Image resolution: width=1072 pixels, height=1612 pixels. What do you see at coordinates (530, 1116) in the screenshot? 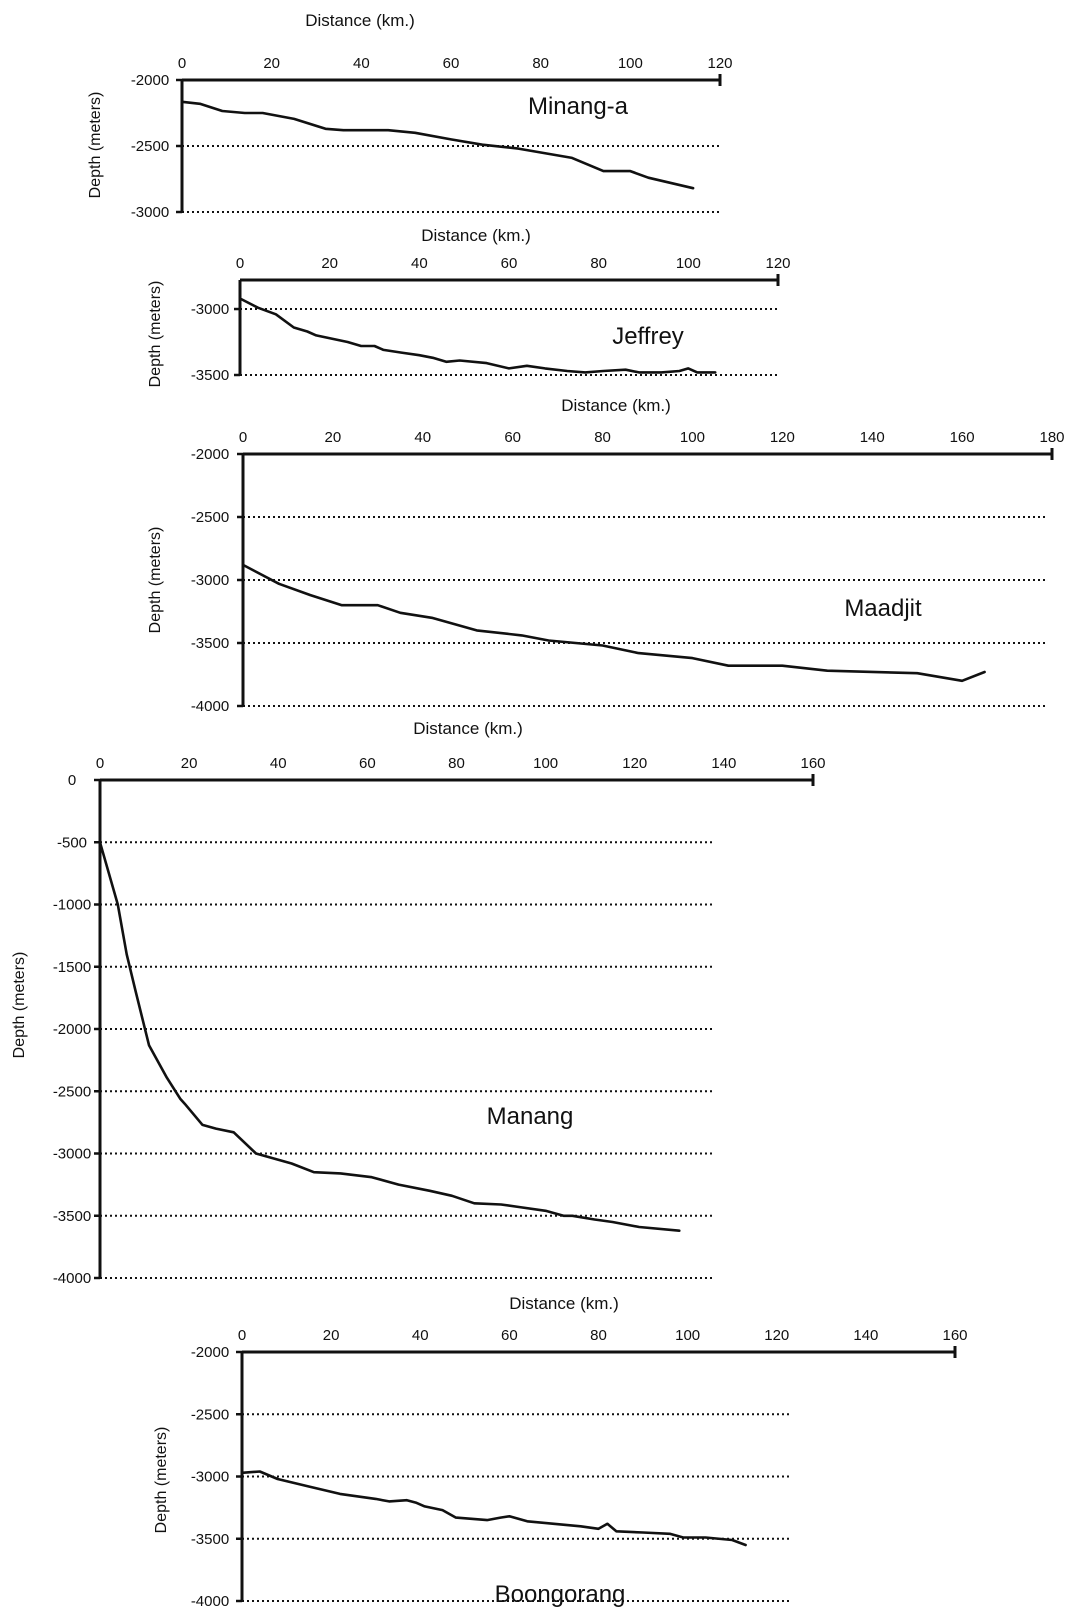
I see `chart-label: Manang` at bounding box center [530, 1116].